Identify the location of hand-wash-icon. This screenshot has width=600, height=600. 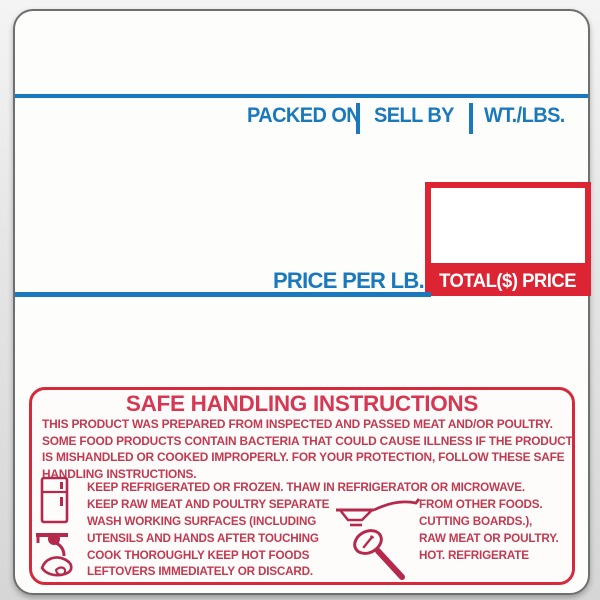
(61, 556).